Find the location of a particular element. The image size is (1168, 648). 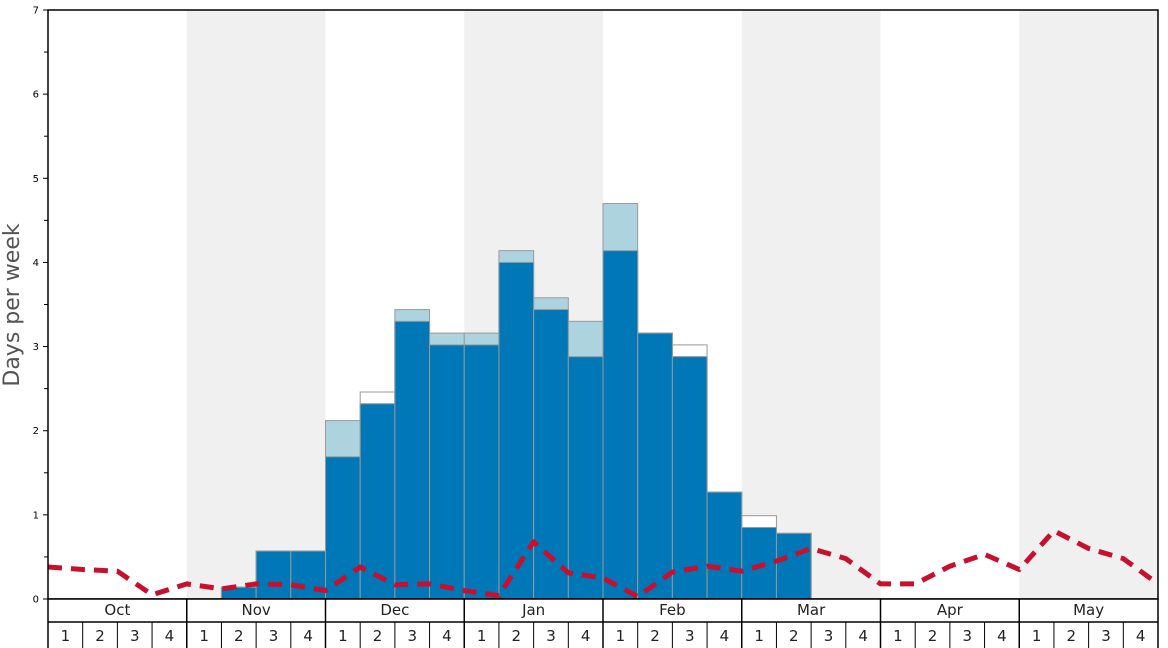

week-label-dec-4: 4 is located at coordinates (447, 636).